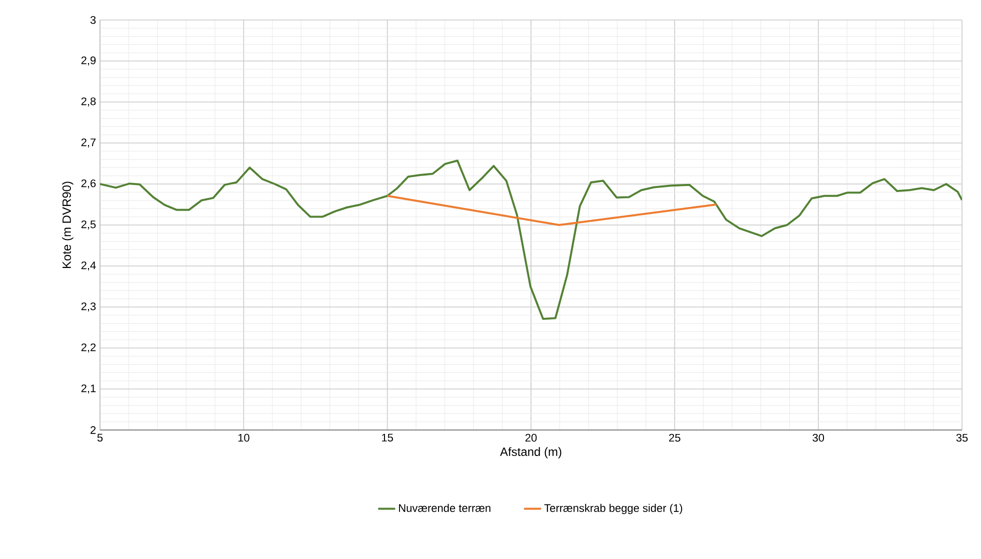 This screenshot has height=559, width=981. I want to click on y-tick-label: 2,7, so click(88, 143).